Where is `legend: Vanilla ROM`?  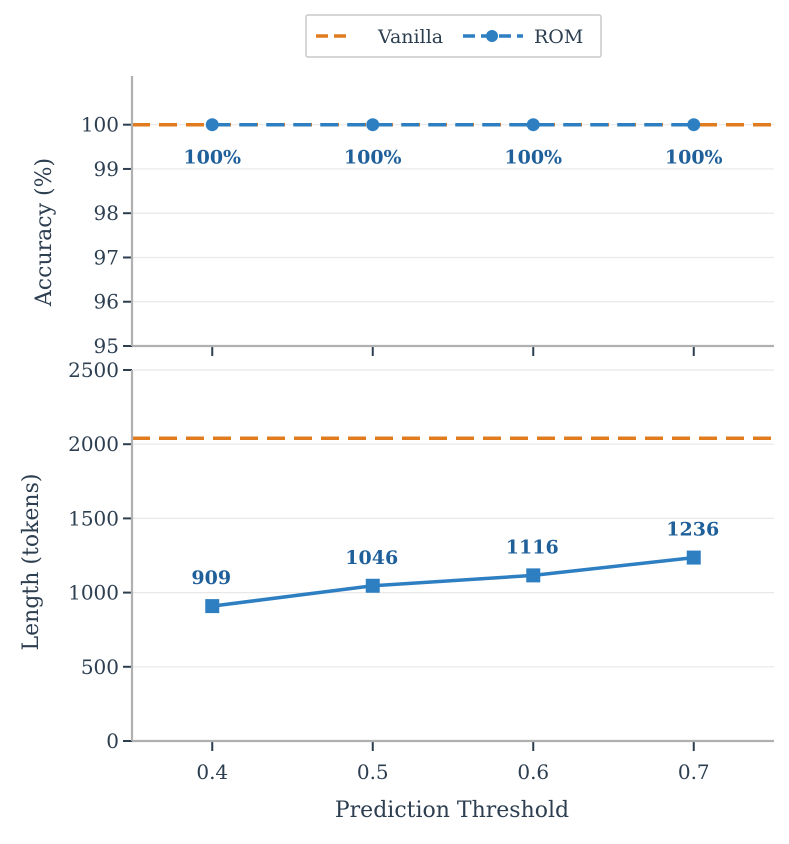 legend: Vanilla ROM is located at coordinates (453, 36).